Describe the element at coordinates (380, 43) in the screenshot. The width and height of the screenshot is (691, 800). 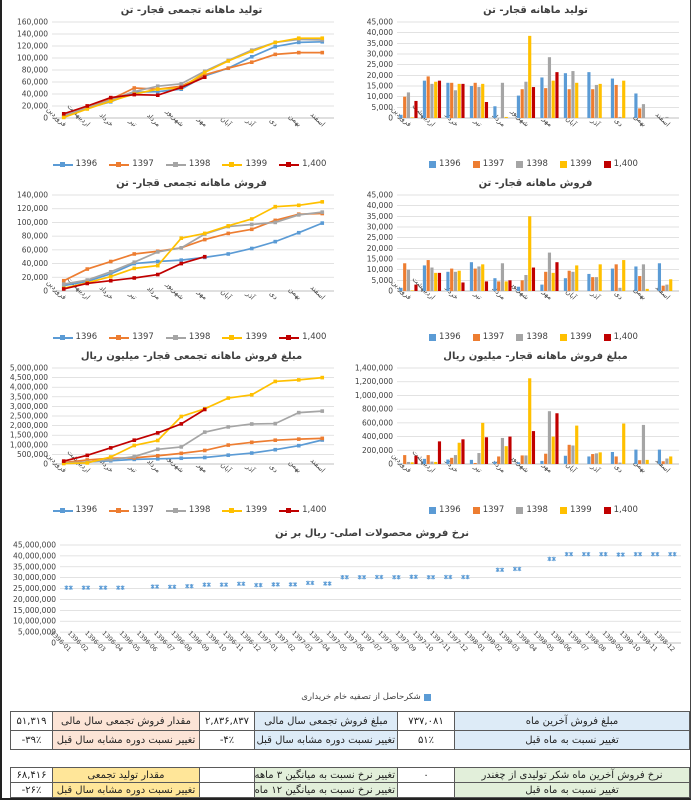
I see `svg-text: 35,000` at that location.